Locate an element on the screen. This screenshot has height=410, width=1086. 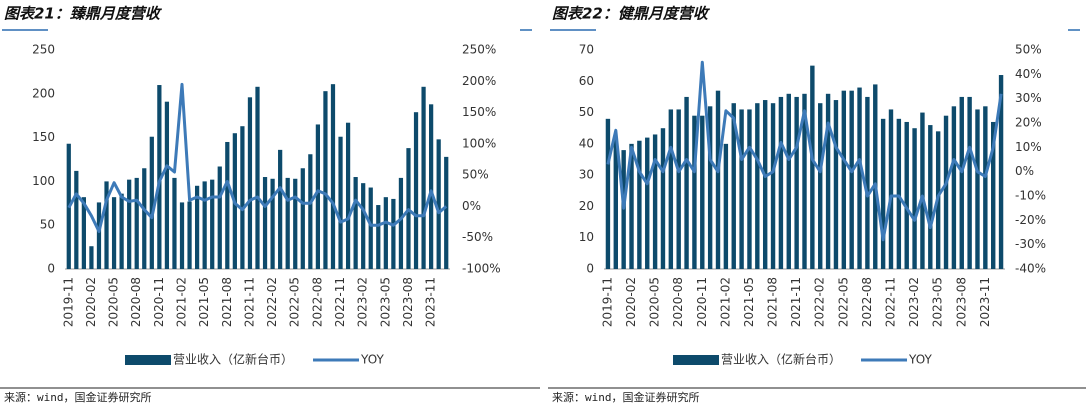
y-tick-label: 250 is located at coordinates (43, 50).